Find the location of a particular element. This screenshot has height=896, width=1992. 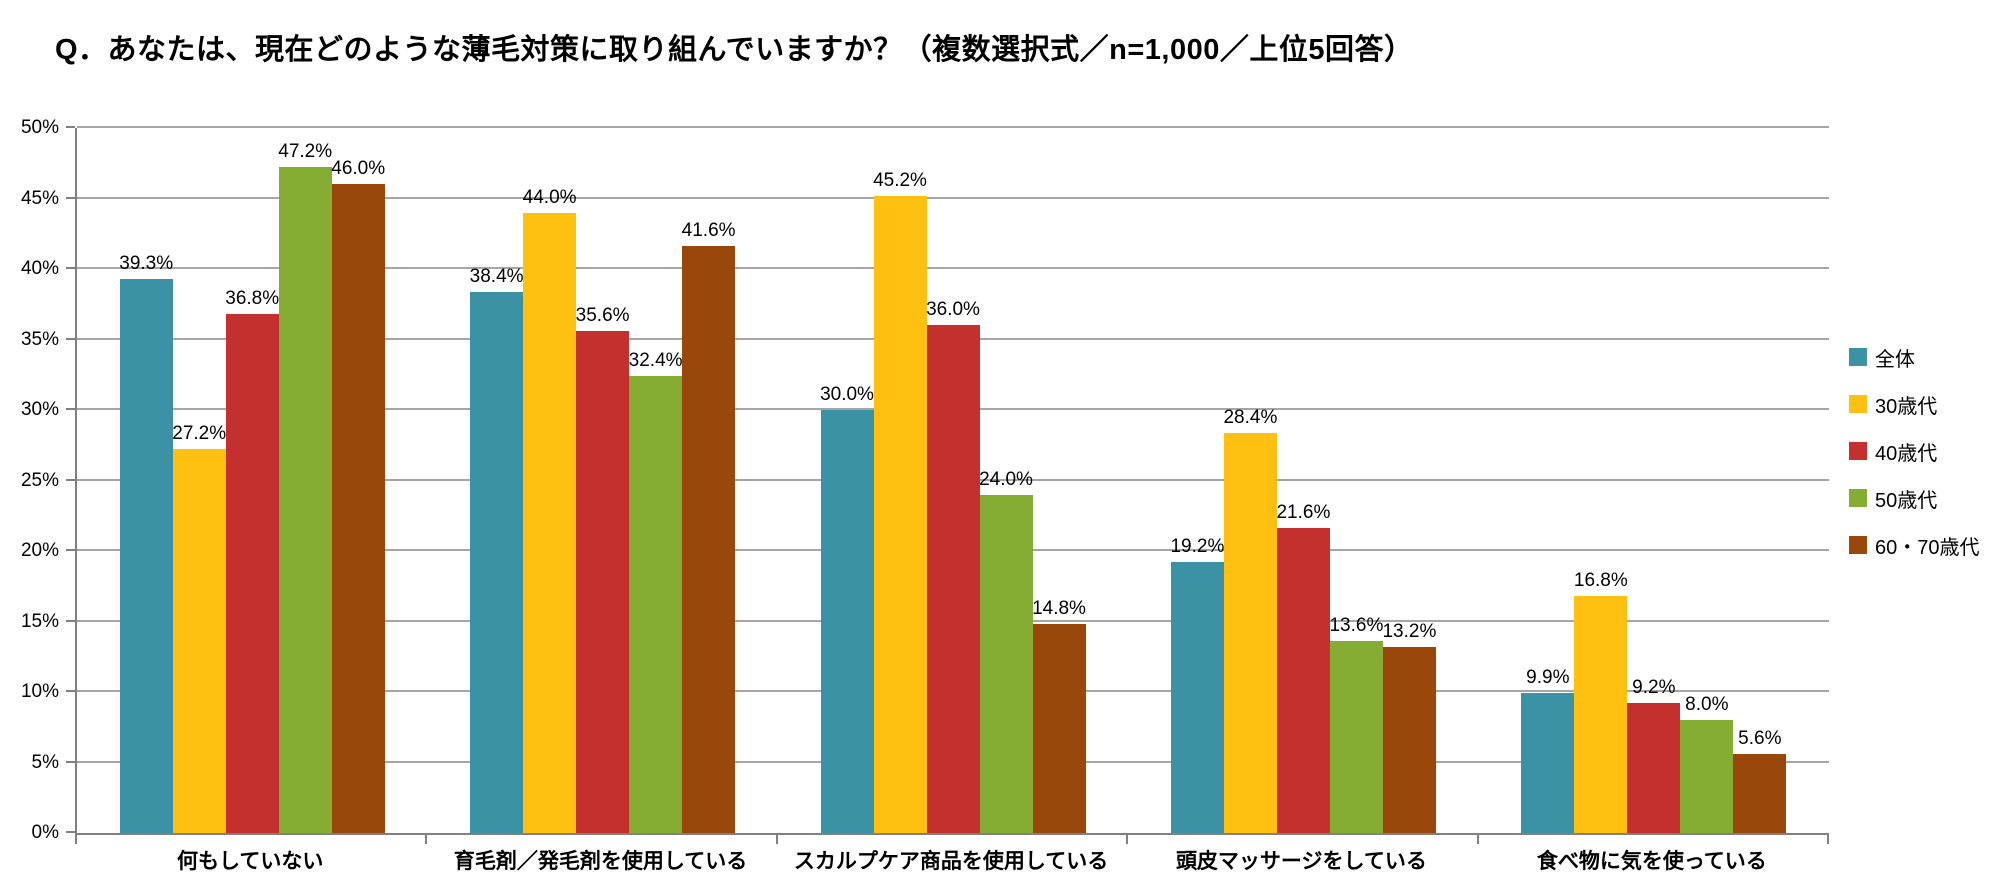

bar-60・70歳代: 41.6% is located at coordinates (709, 526).